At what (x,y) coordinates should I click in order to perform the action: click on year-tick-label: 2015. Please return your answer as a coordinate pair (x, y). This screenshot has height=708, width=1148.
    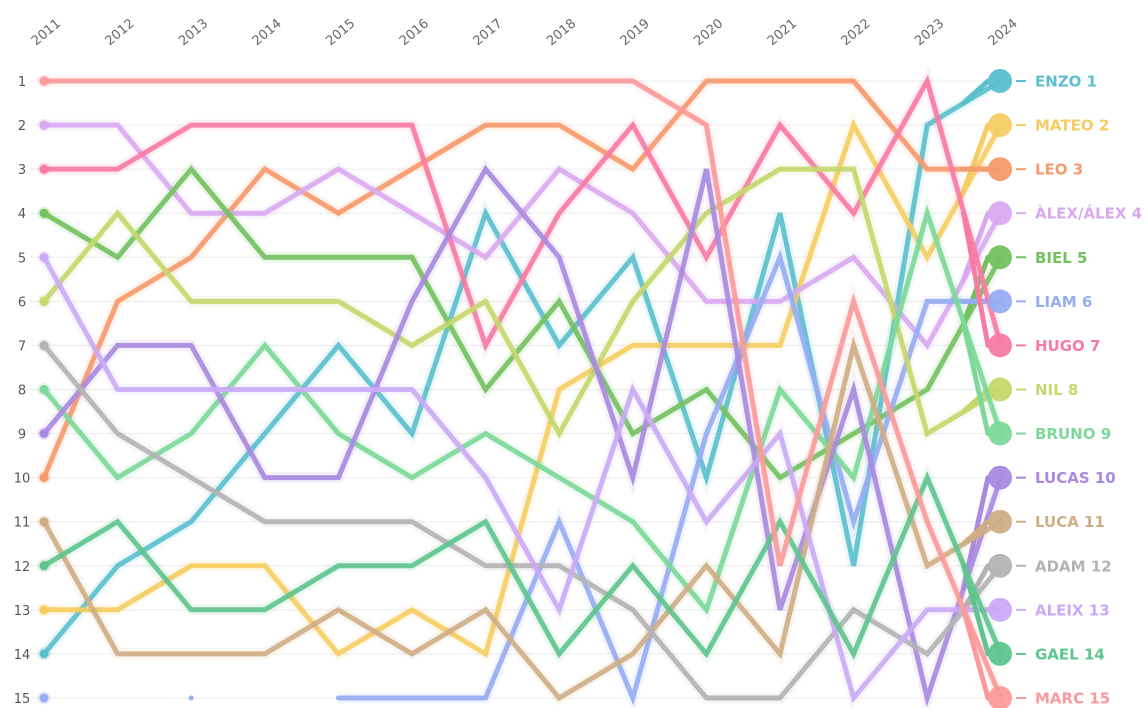
    Looking at the image, I should click on (340, 32).